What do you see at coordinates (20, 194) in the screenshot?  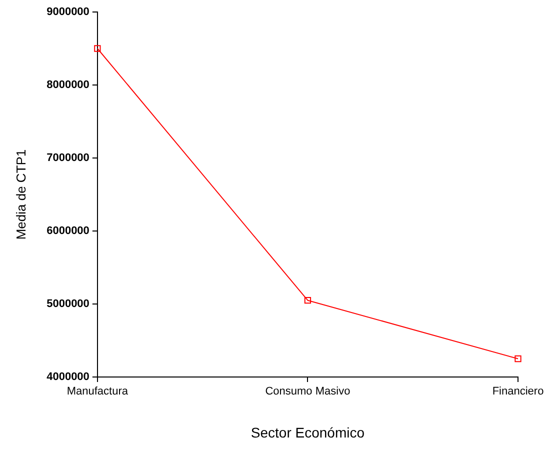 I see `y-axis-title: Media de CTP1` at bounding box center [20, 194].